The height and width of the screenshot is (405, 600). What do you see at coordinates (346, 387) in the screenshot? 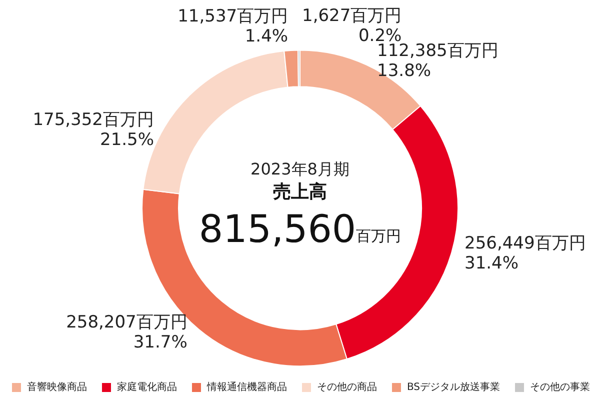
I see `legend-label: その他の商品` at bounding box center [346, 387].